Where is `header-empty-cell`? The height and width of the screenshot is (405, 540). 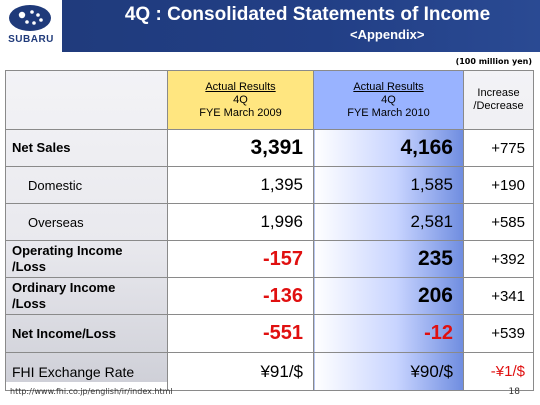 header-empty-cell is located at coordinates (86, 100).